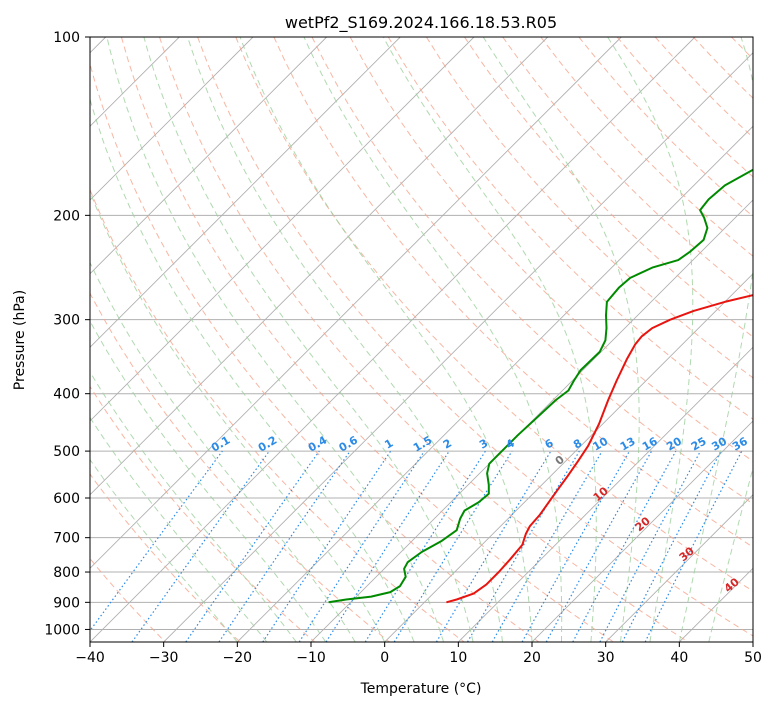 The width and height of the screenshot is (775, 708). What do you see at coordinates (458, 658) in the screenshot?
I see `x-tick-label: 10` at bounding box center [458, 658].